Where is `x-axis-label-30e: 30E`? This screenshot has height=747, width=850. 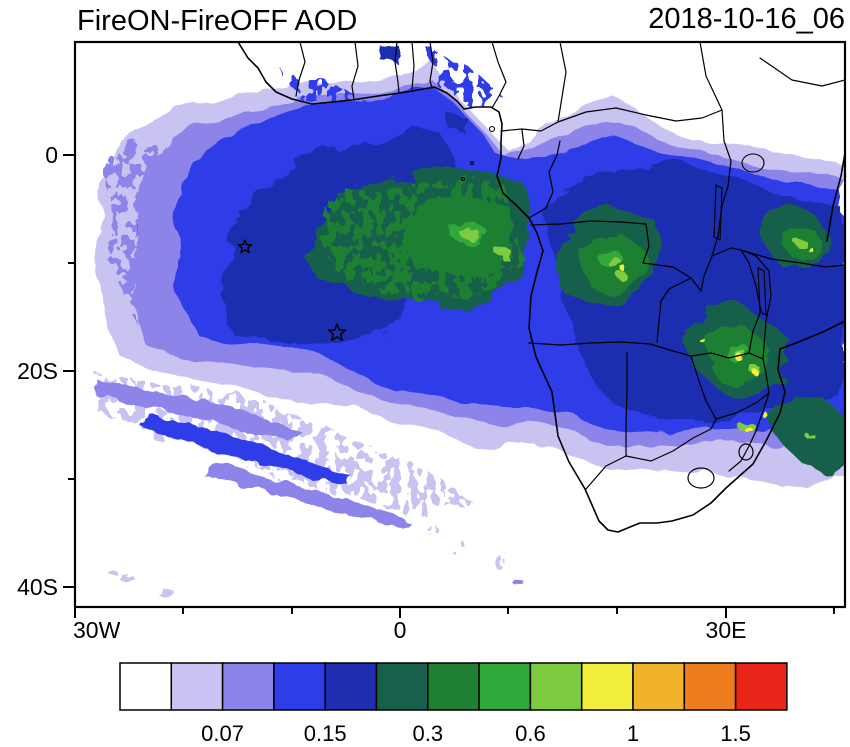 x-axis-label-30e: 30E is located at coordinates (726, 630).